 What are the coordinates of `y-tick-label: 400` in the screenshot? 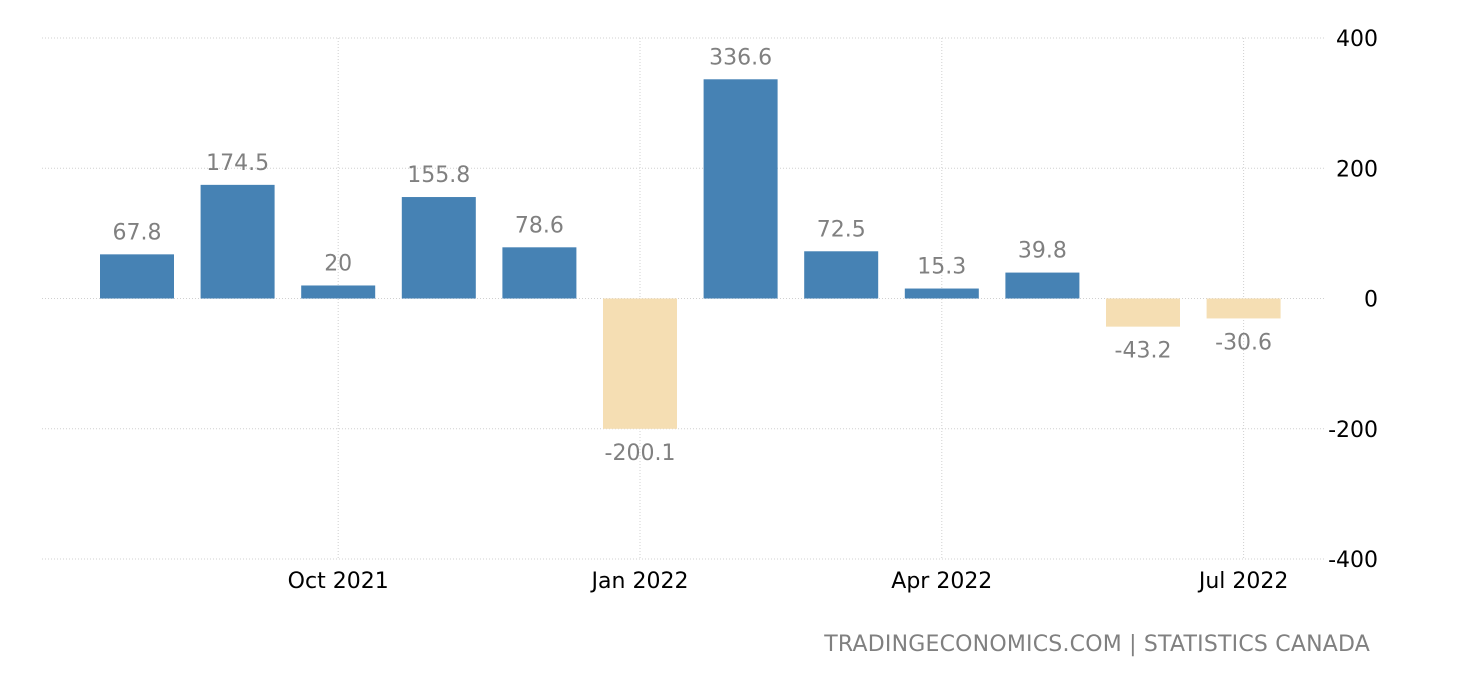 It's located at (1357, 39).